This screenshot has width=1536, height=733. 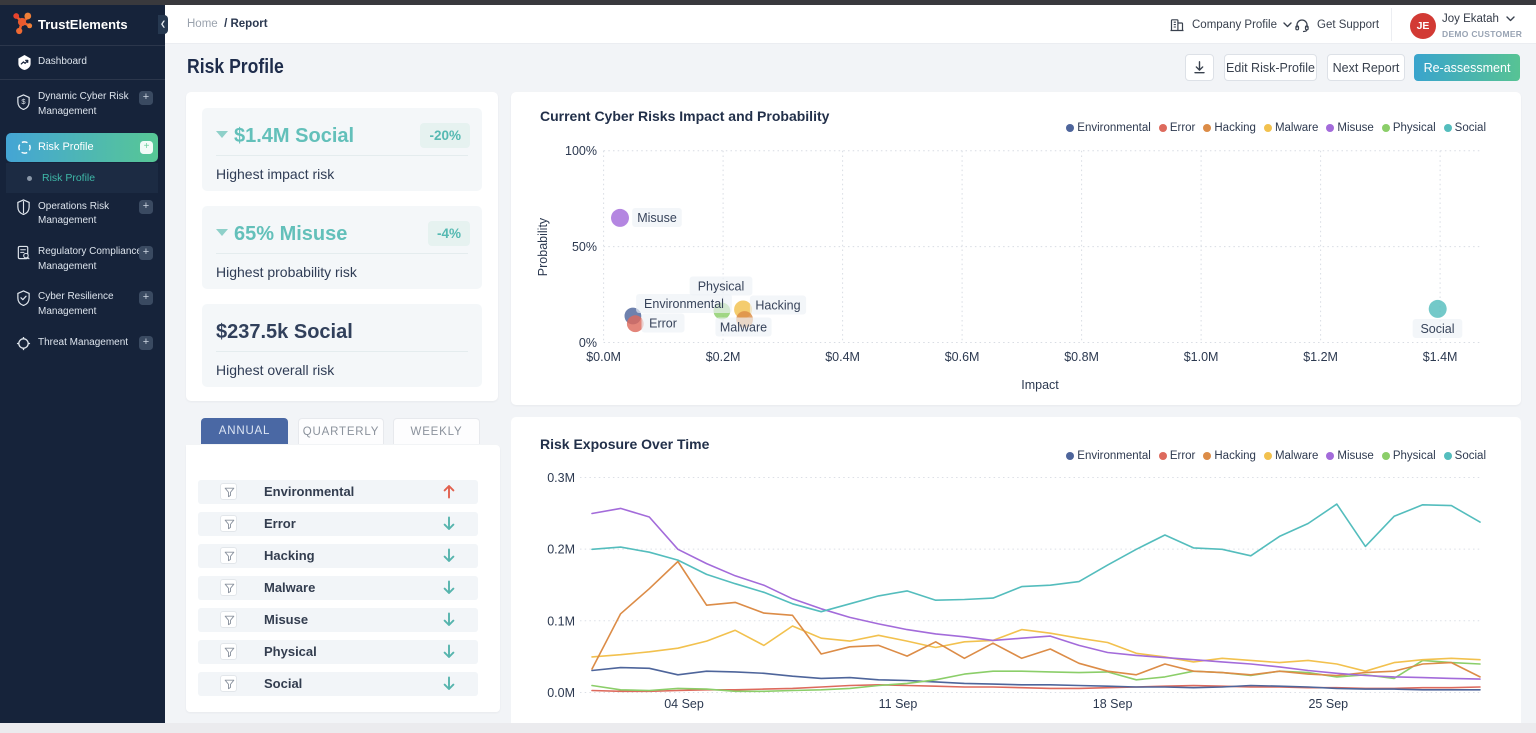 What do you see at coordinates (723, 357) in the screenshot?
I see `svg-text: $0.2M` at bounding box center [723, 357].